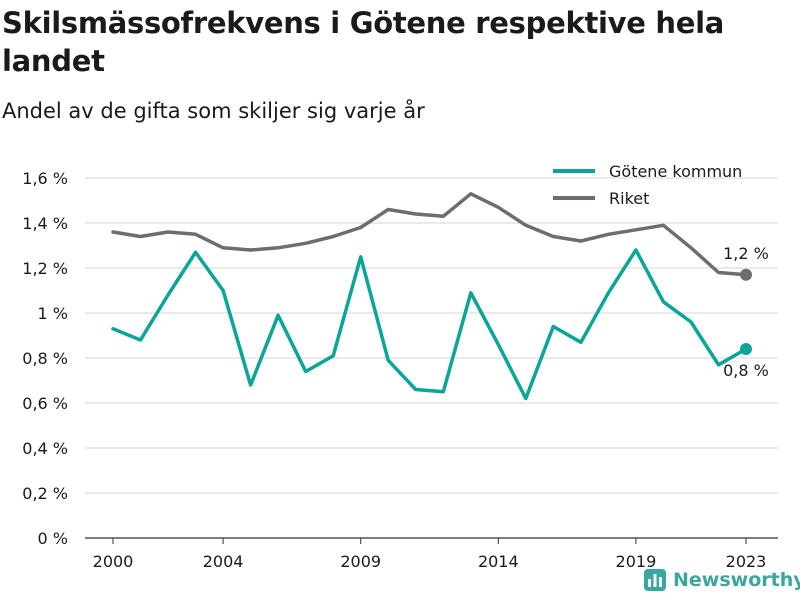 The height and width of the screenshot is (600, 800). Describe the element at coordinates (45, 223) in the screenshot. I see `y-tick-label: 1,4 %` at that location.